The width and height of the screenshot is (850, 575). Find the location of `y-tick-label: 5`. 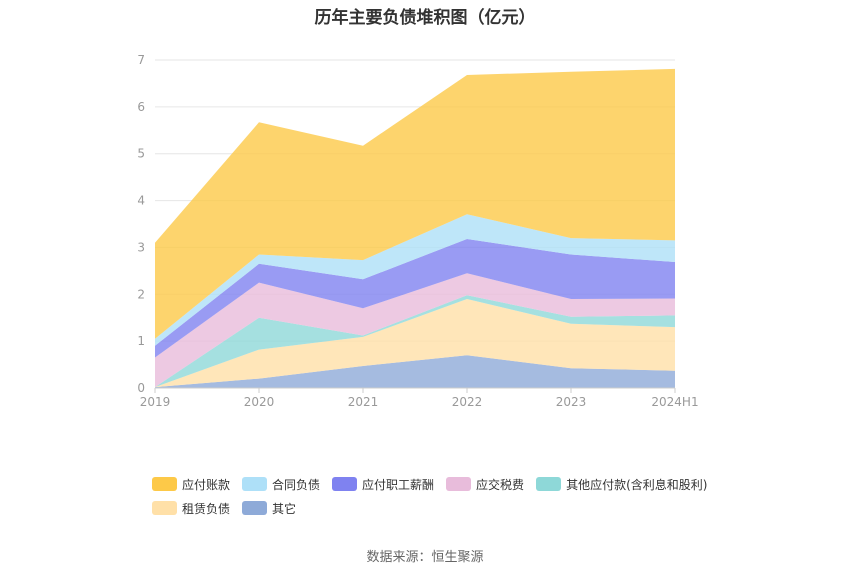

y-tick-label: 5 is located at coordinates (141, 154).